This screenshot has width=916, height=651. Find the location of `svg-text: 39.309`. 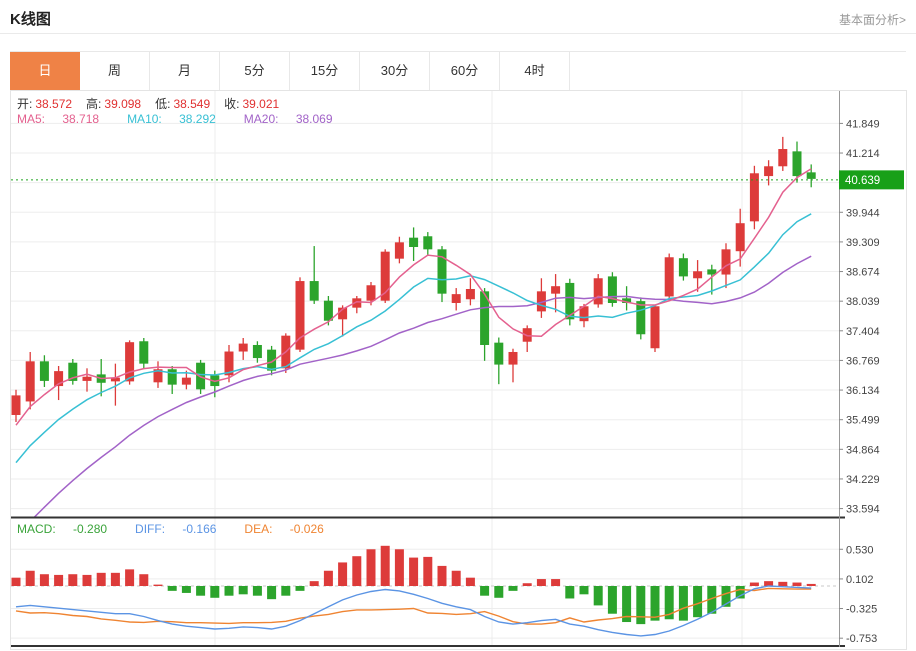

svg-text: 39.309 is located at coordinates (863, 243).